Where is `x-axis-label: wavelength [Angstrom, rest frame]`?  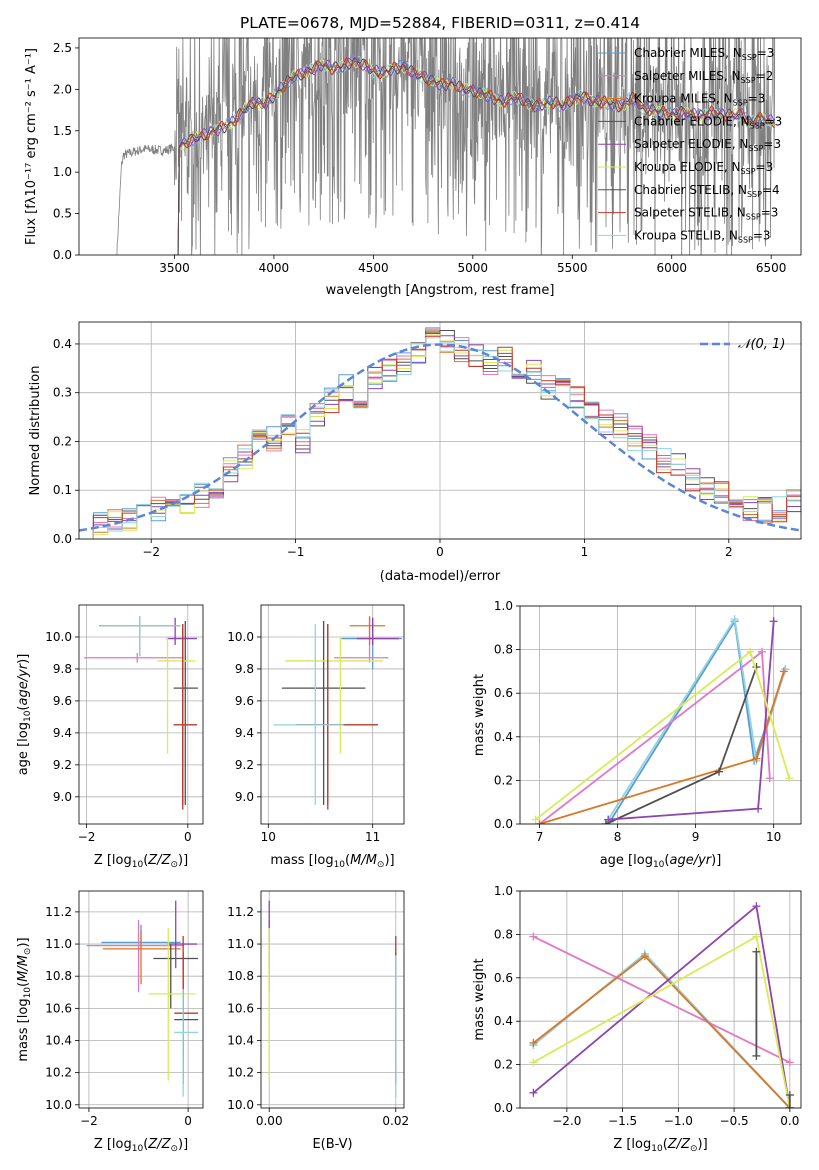 x-axis-label: wavelength [Angstrom, rest frame] is located at coordinates (440, 290).